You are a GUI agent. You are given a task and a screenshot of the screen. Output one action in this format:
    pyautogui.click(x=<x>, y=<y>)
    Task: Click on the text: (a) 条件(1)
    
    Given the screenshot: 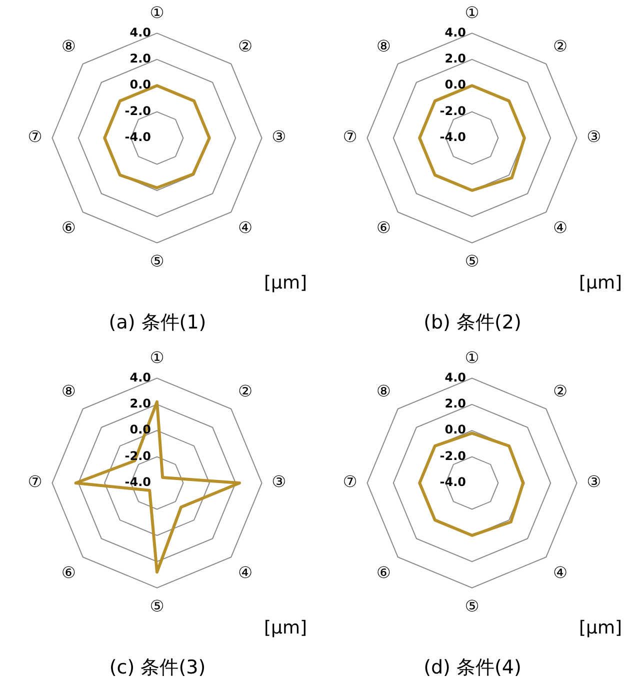 What is the action you would take?
    pyautogui.click(x=157, y=323)
    